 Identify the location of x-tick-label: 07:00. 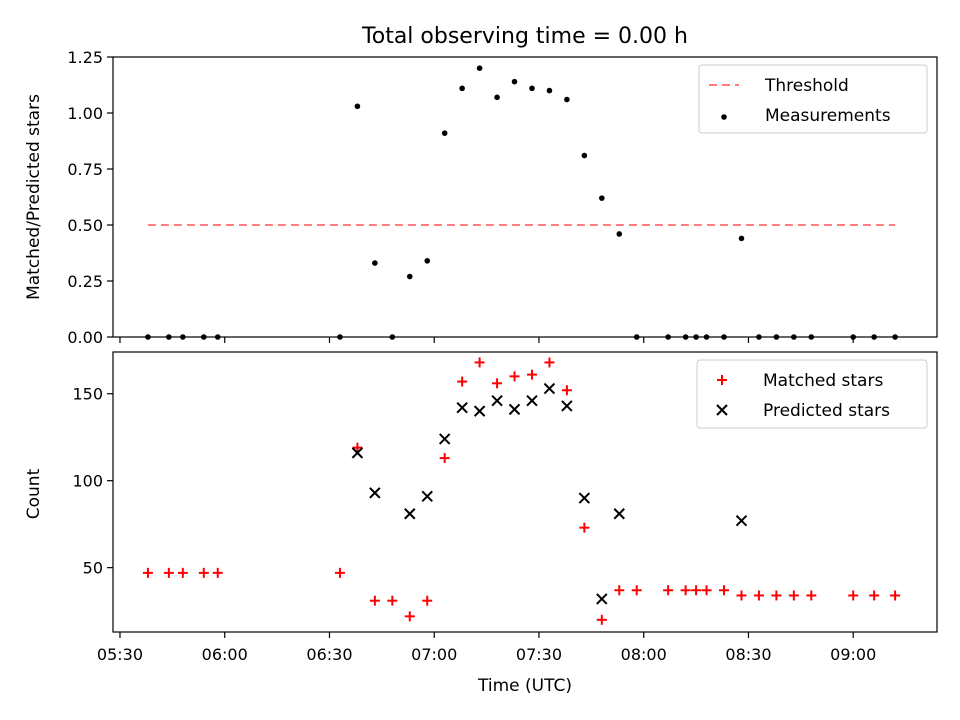
(434, 654).